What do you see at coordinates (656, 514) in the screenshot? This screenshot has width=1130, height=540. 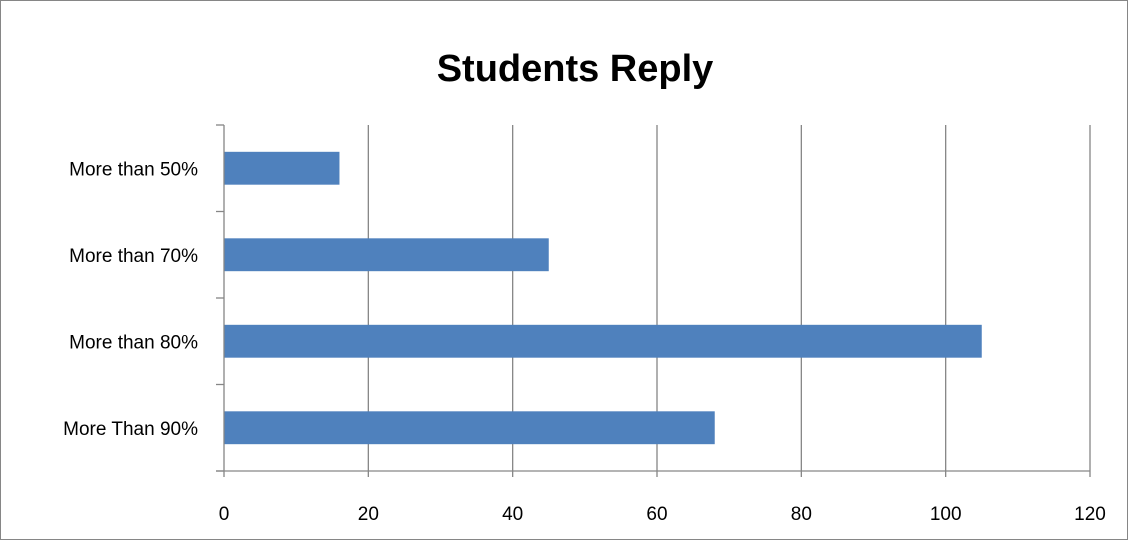 I see `x-tick-label: 60` at bounding box center [656, 514].